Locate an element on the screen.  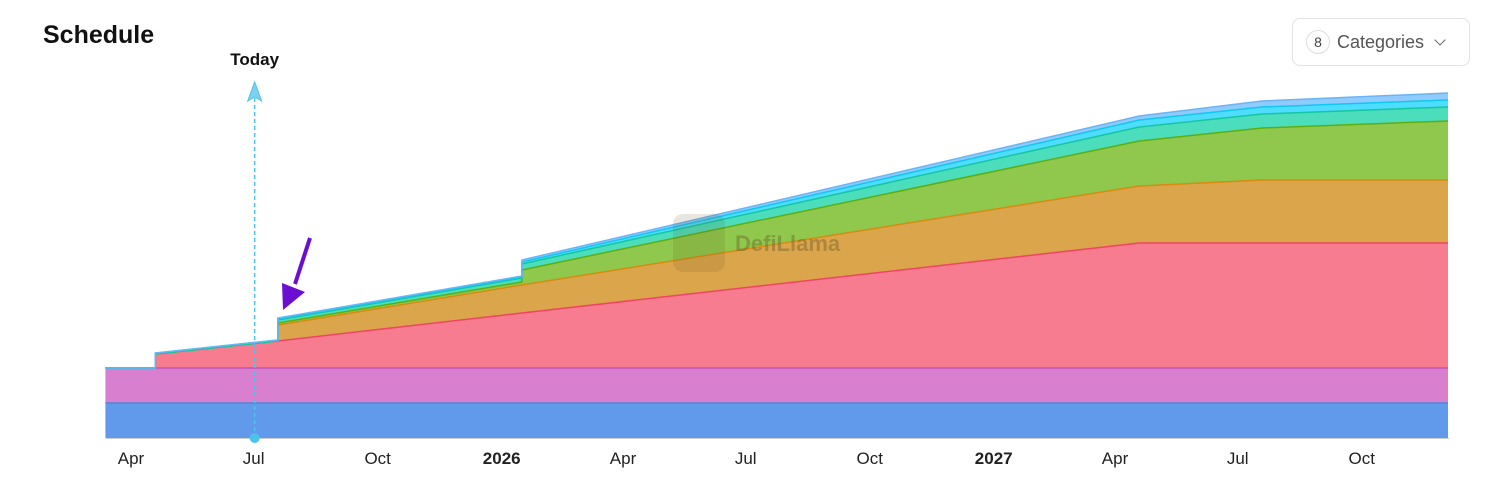
pointer-arrow-head-icon is located at coordinates (293, 296).